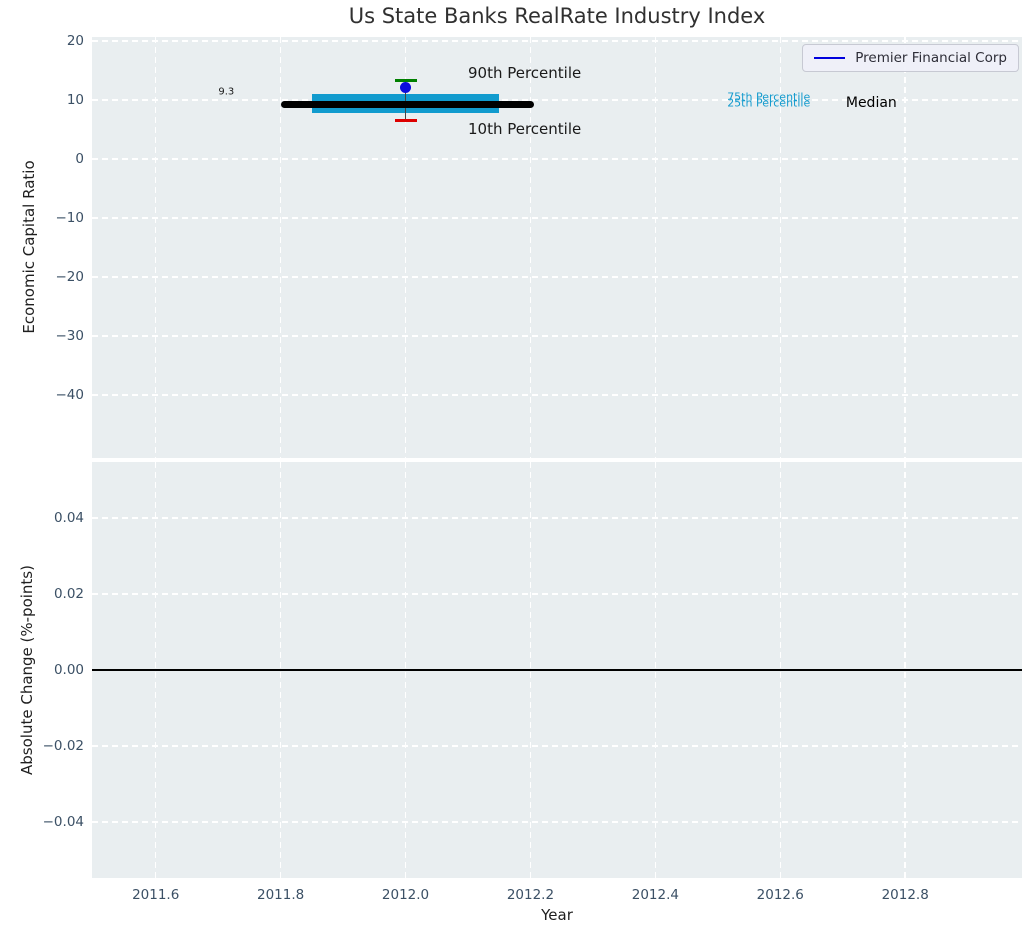 The height and width of the screenshot is (942, 1034). I want to click on y-tick-label: 20, so click(75, 41).